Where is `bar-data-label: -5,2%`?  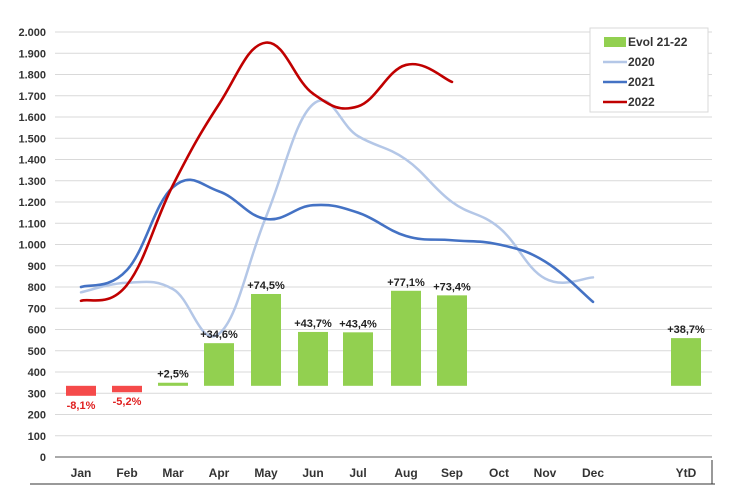 bar-data-label: -5,2% is located at coordinates (127, 402).